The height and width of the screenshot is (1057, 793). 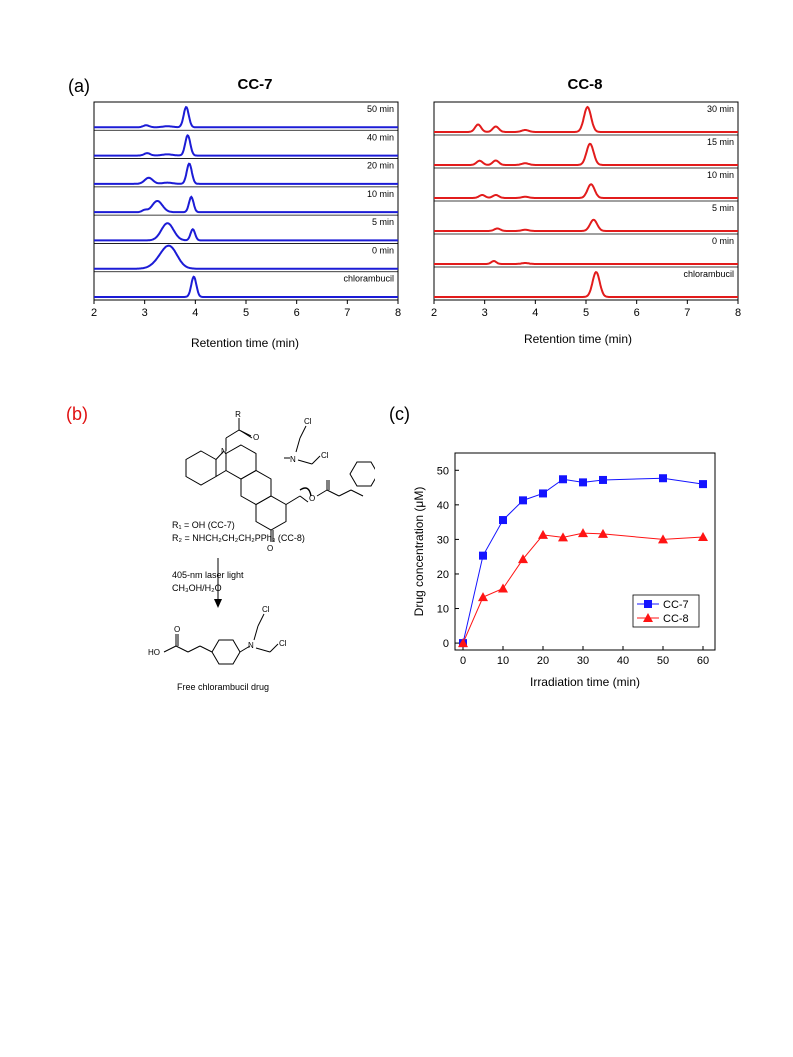 What do you see at coordinates (380, 109) in the screenshot?
I see `cc7-trace-label: 50 min` at bounding box center [380, 109].